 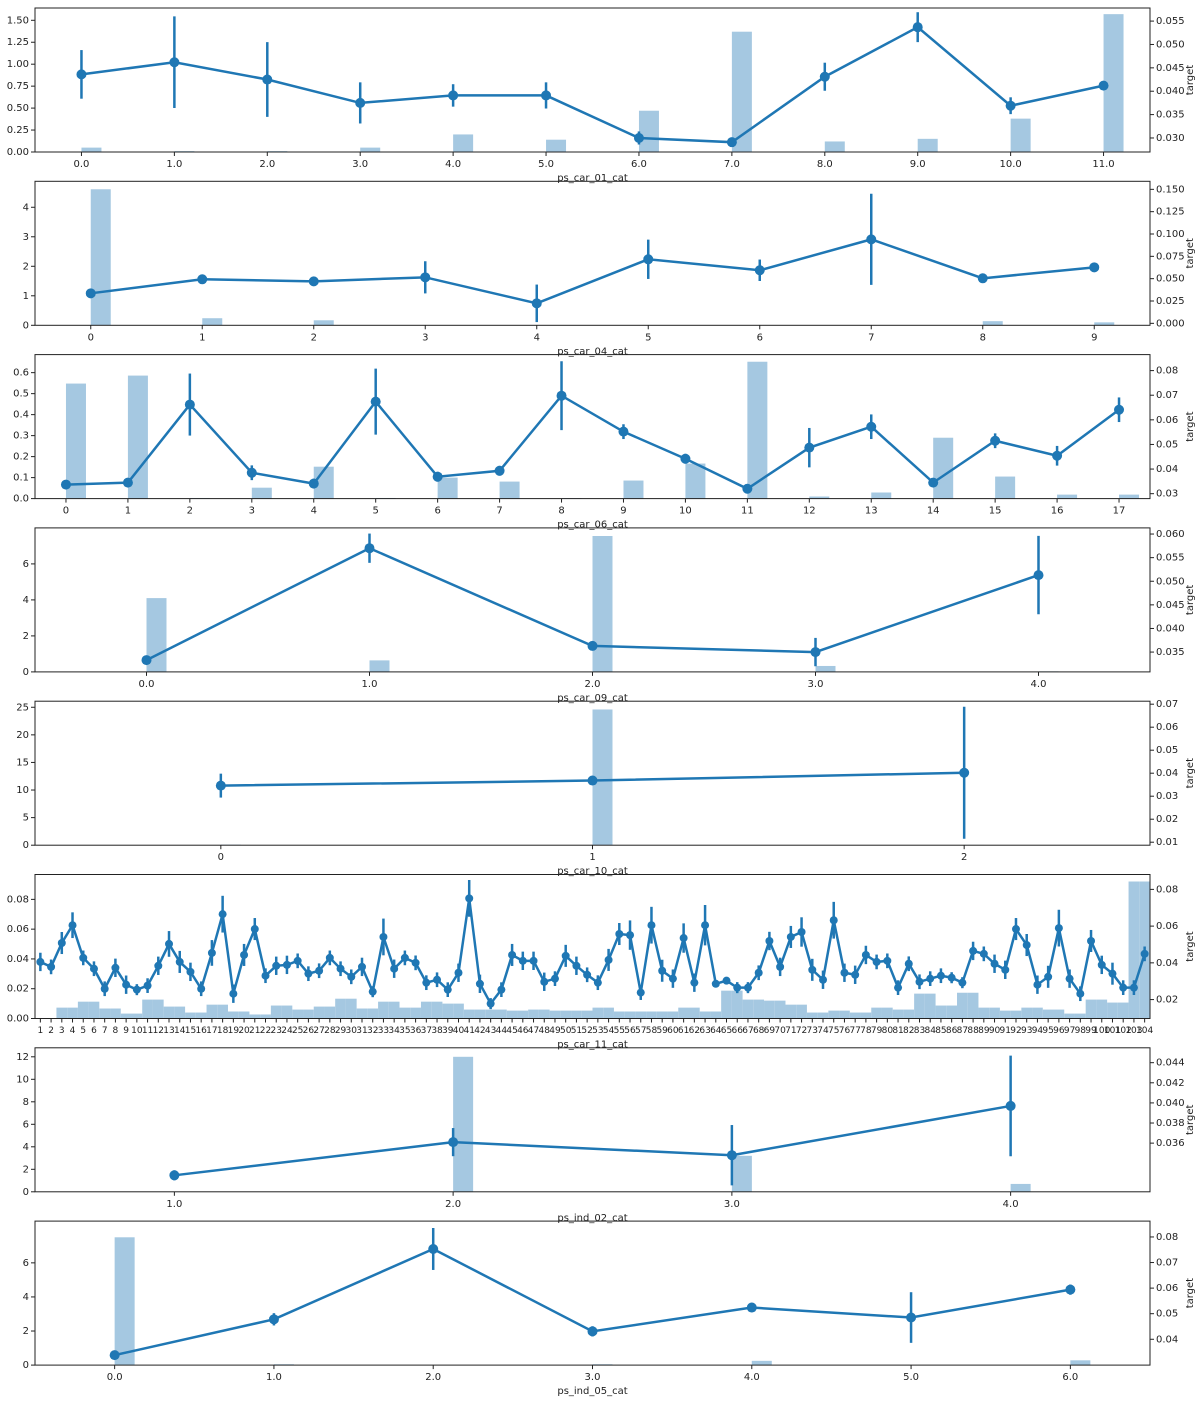 What do you see at coordinates (592, 84) in the screenshot?
I see `point-line` at bounding box center [592, 84].